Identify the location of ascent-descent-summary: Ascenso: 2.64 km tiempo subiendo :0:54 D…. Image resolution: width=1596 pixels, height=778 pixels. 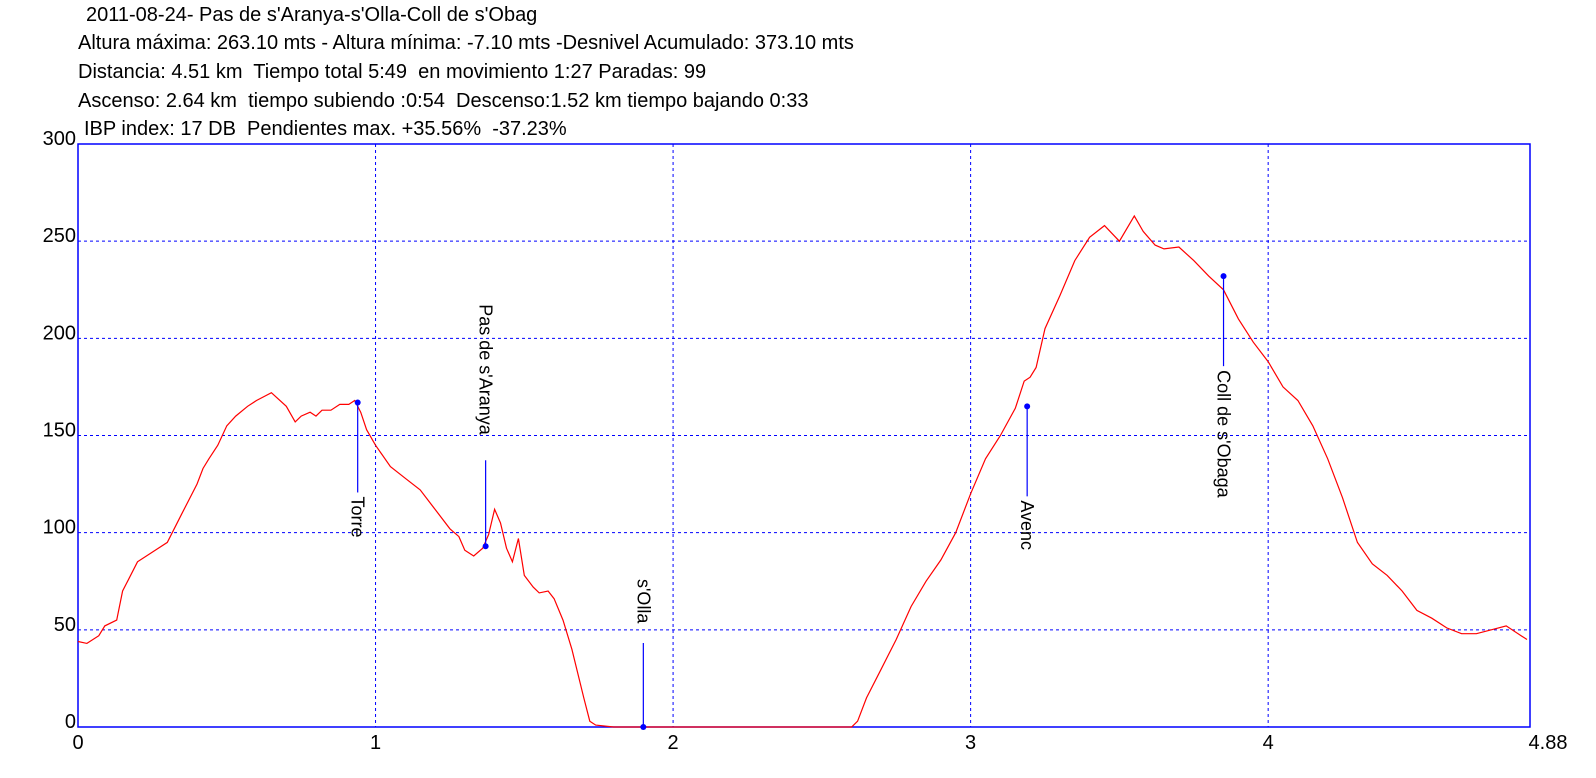
(443, 101).